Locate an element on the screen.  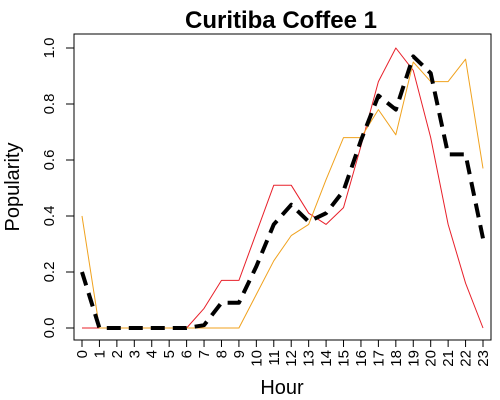
x-tick-label: 14 is located at coordinates (326, 358).